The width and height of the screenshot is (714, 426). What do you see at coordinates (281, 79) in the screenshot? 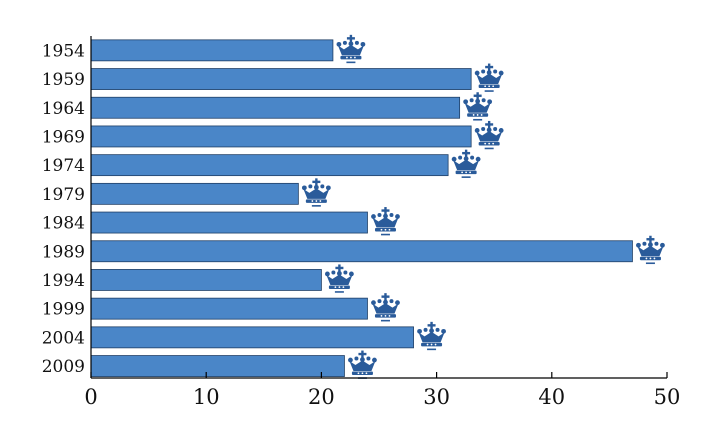
I see `bar-1959` at bounding box center [281, 79].